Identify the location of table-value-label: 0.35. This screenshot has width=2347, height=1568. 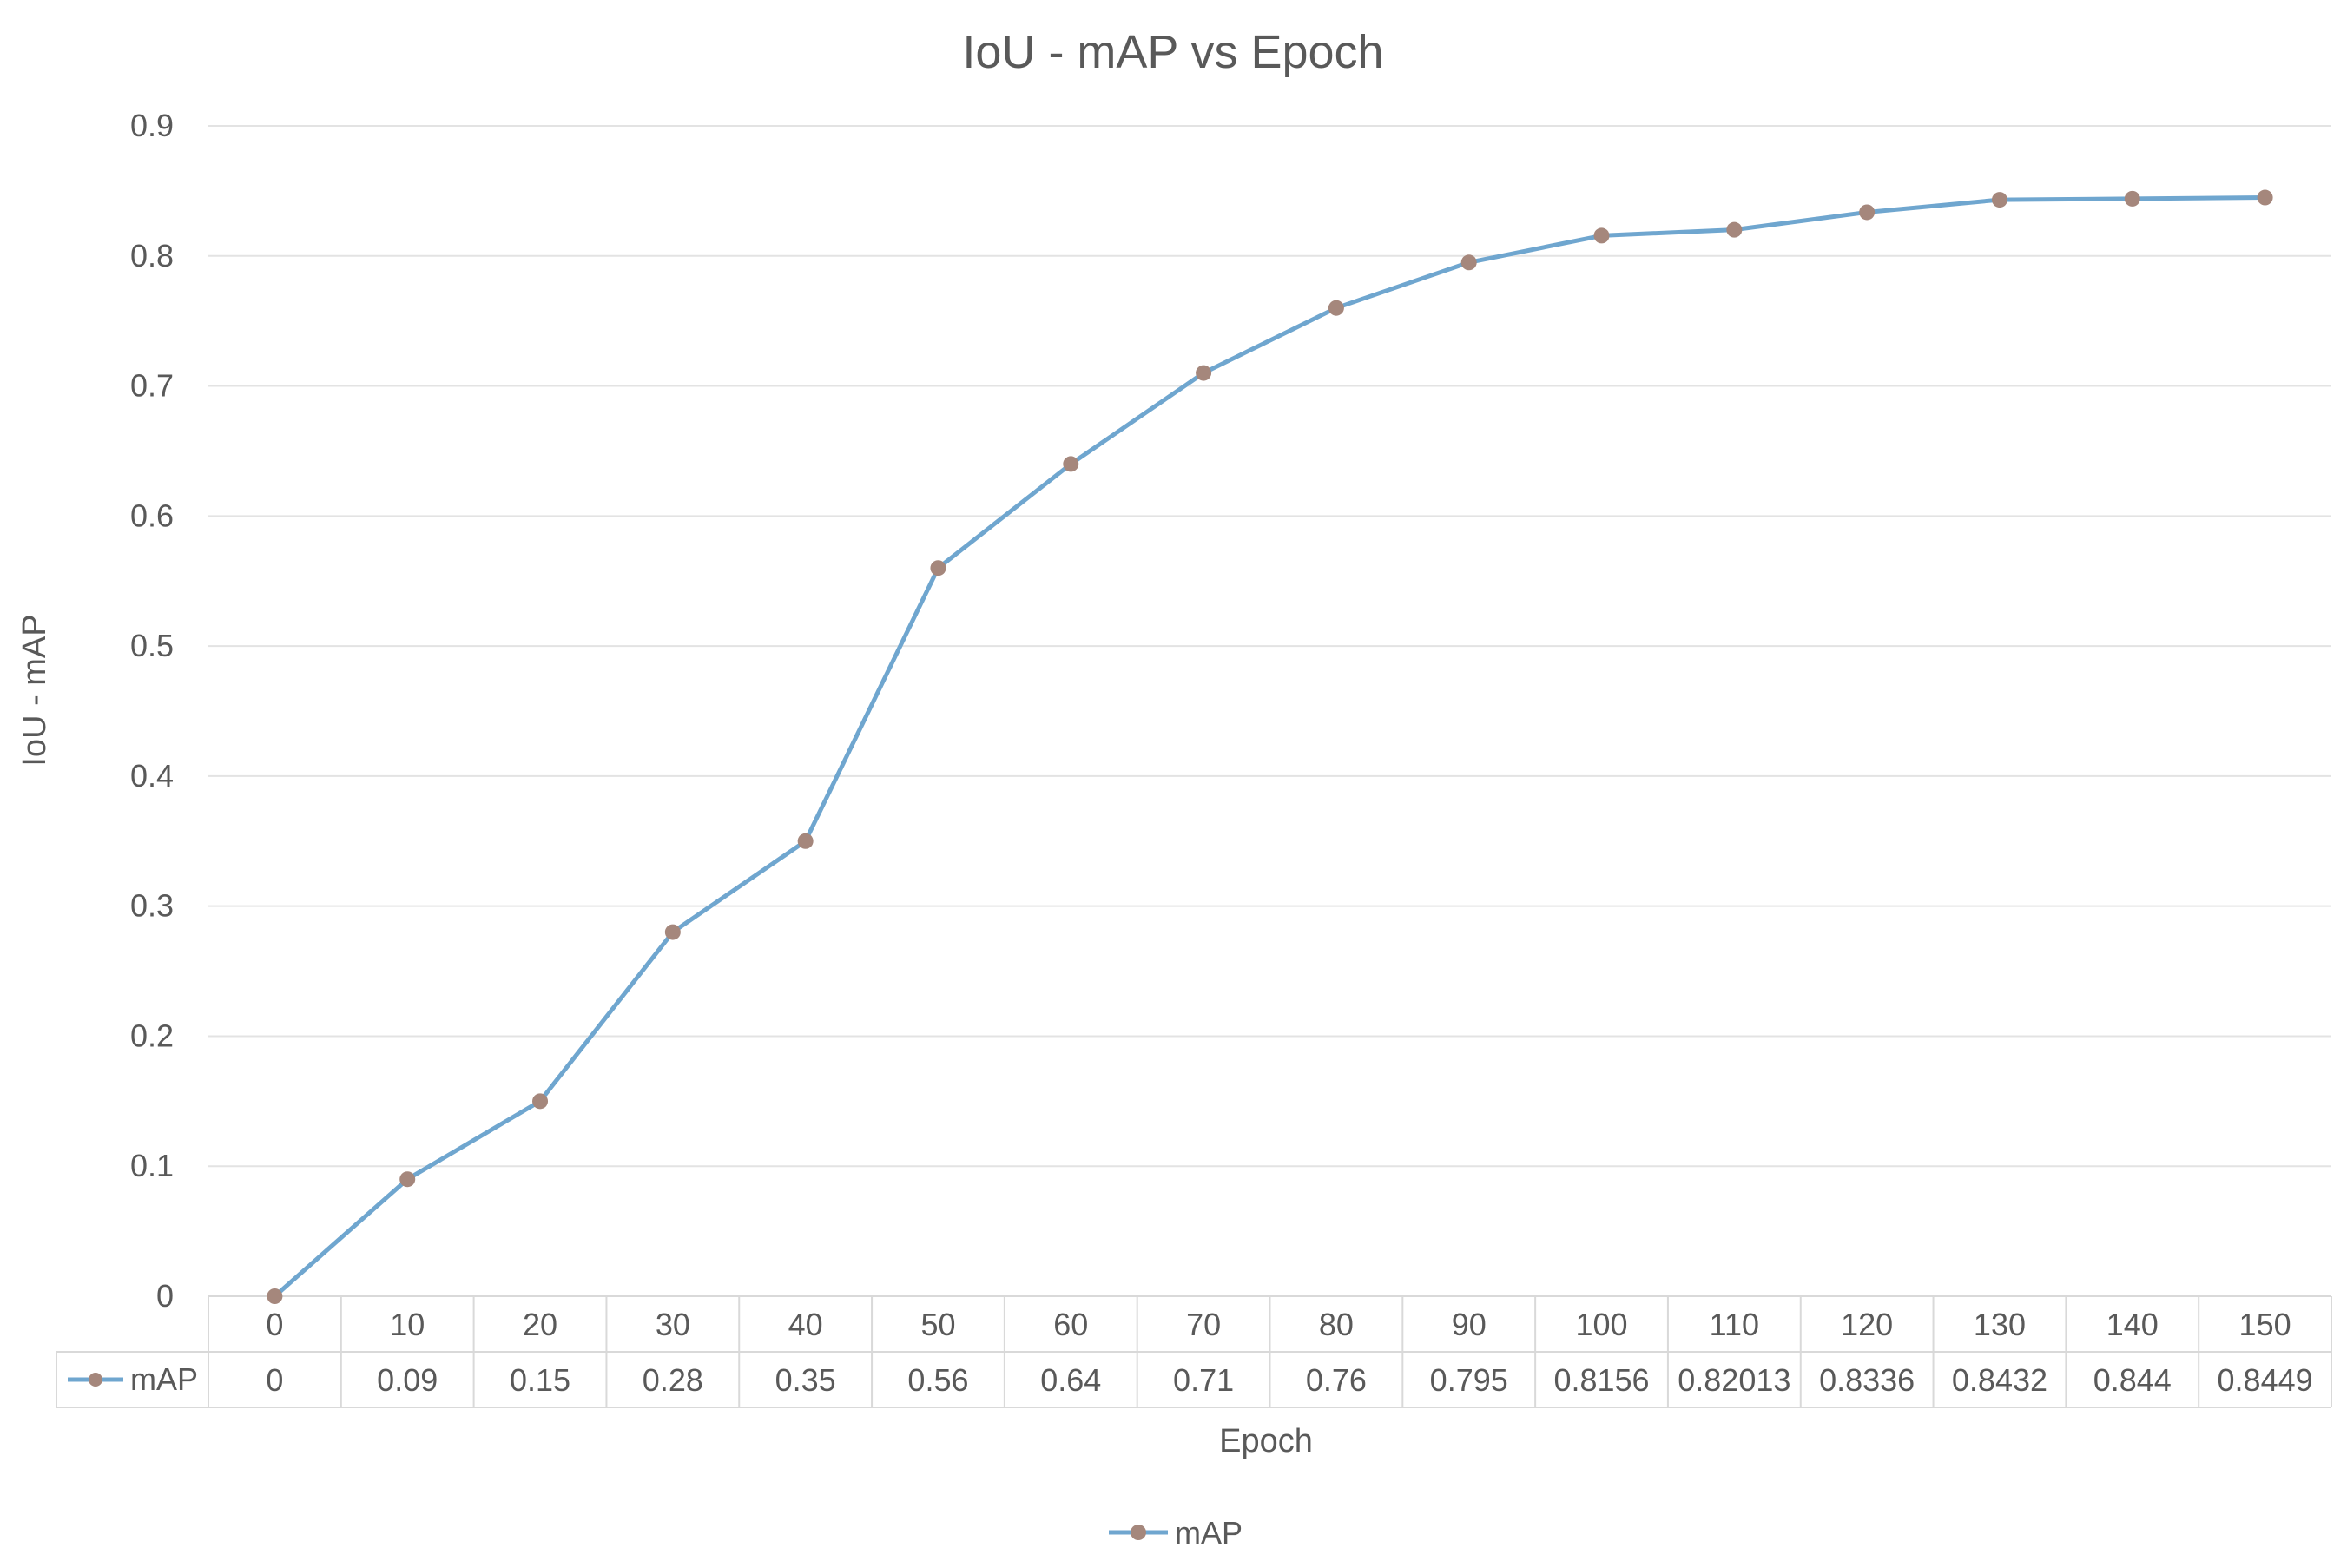
(805, 1380).